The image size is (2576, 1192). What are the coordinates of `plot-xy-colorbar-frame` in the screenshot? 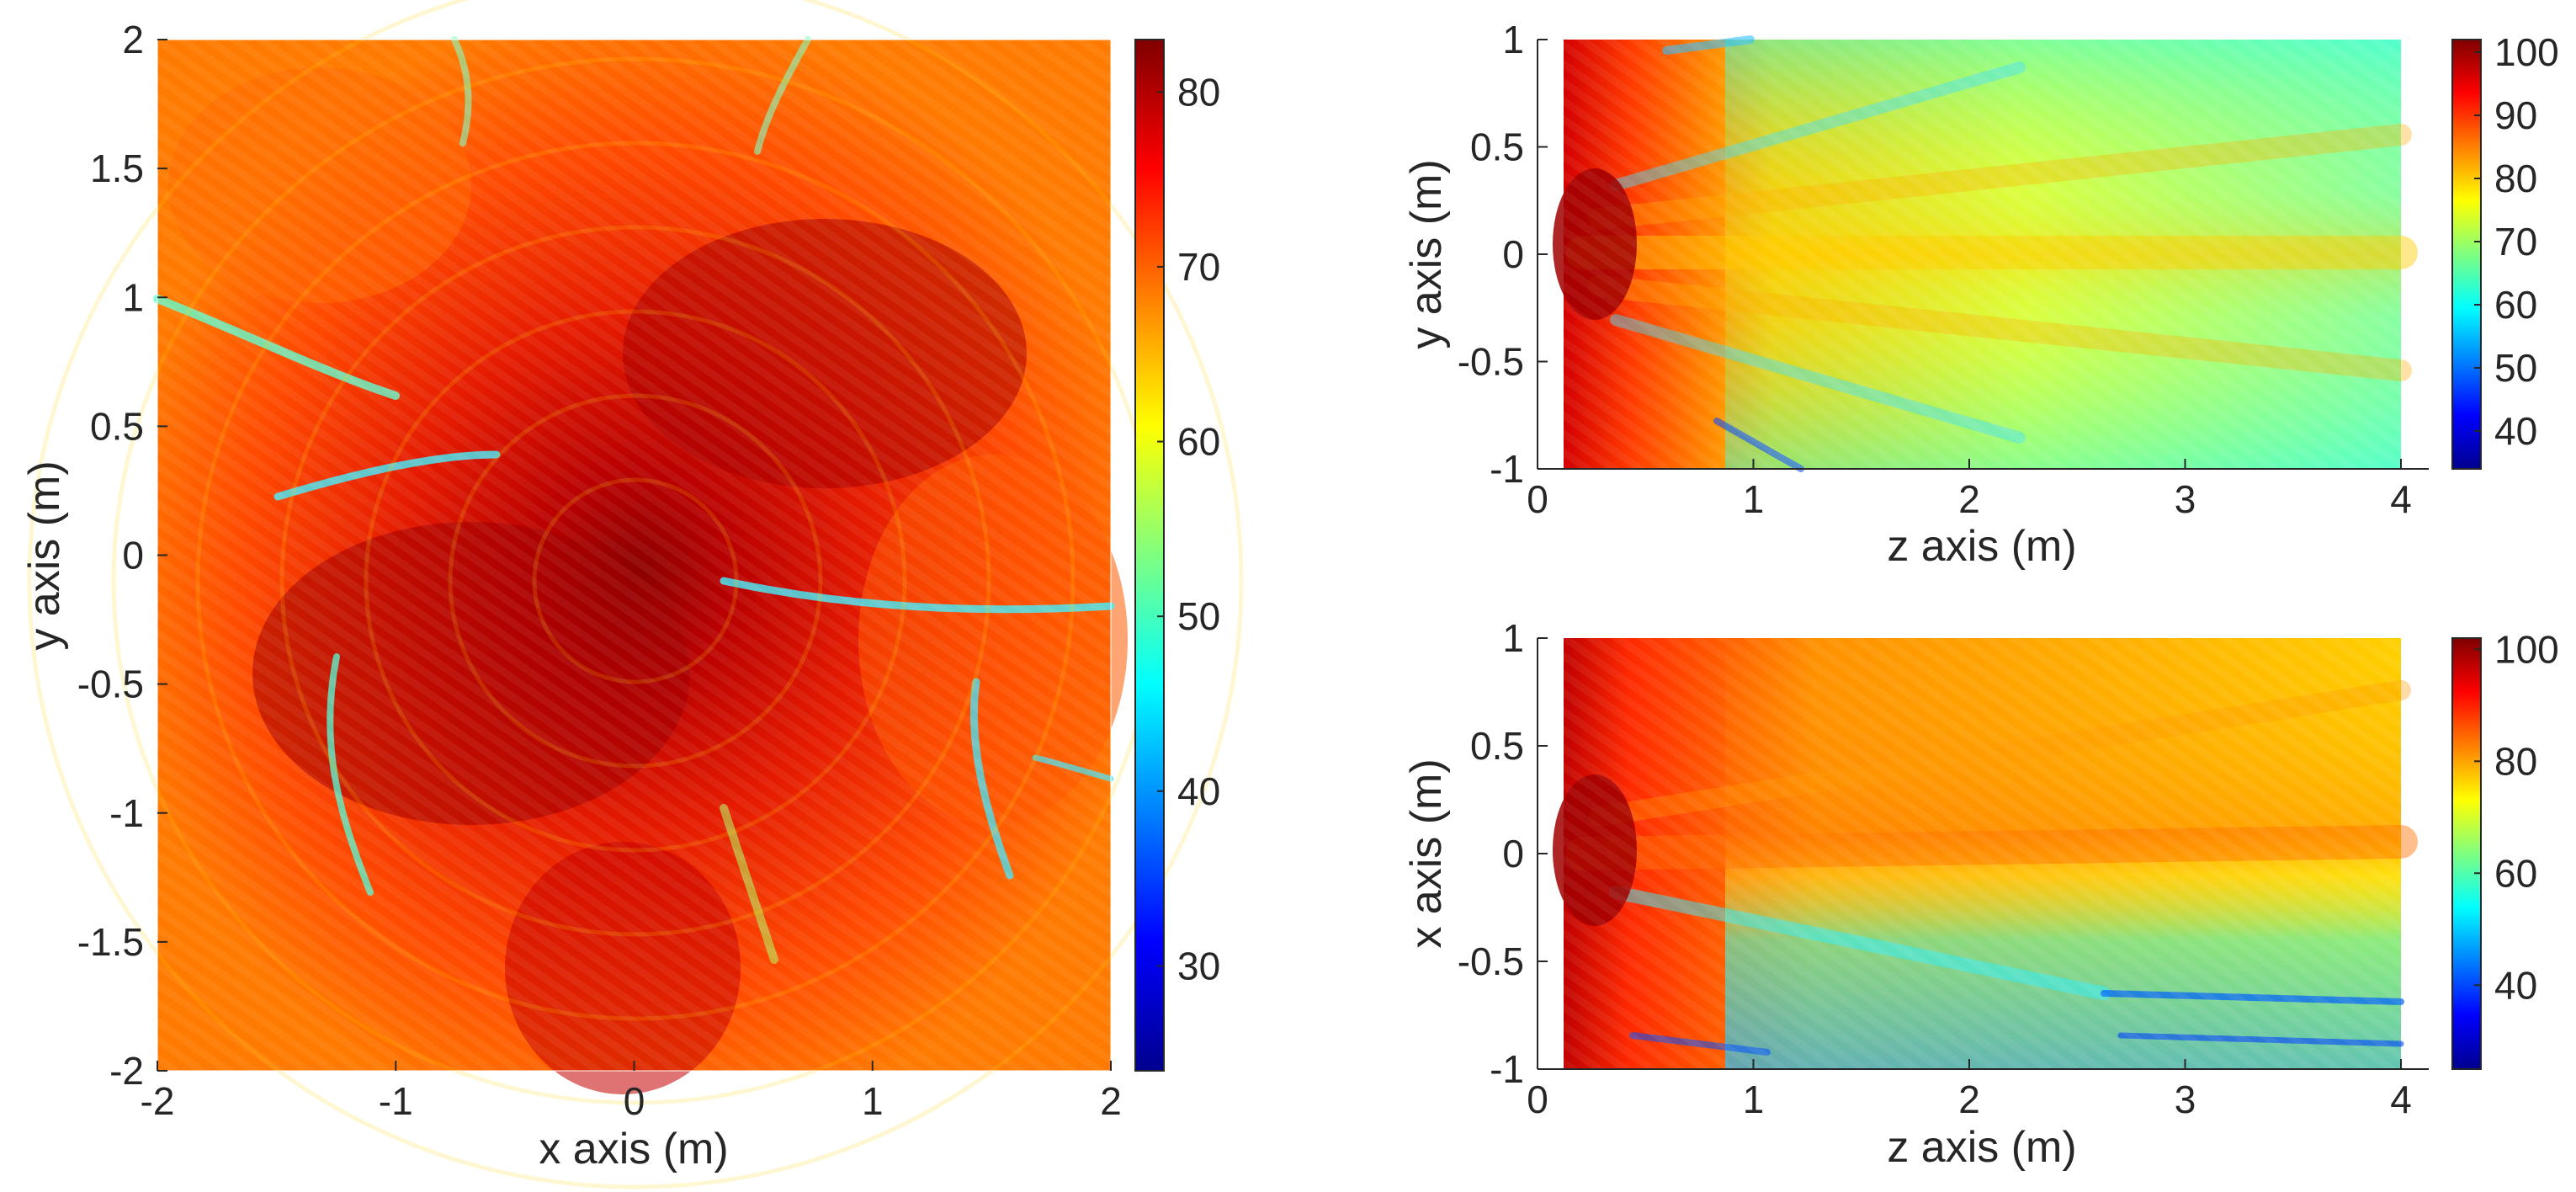 It's located at (1149, 555).